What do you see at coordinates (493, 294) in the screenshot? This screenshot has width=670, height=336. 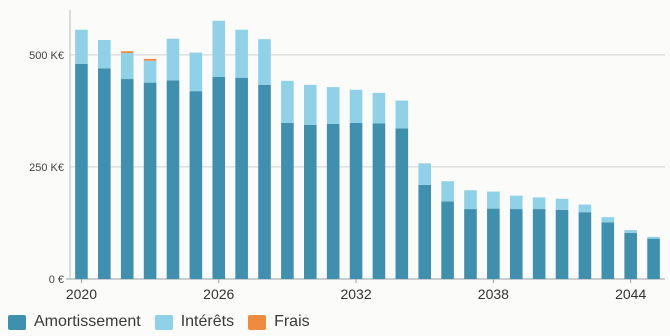 I see `x-tick-label: 2038` at bounding box center [493, 294].